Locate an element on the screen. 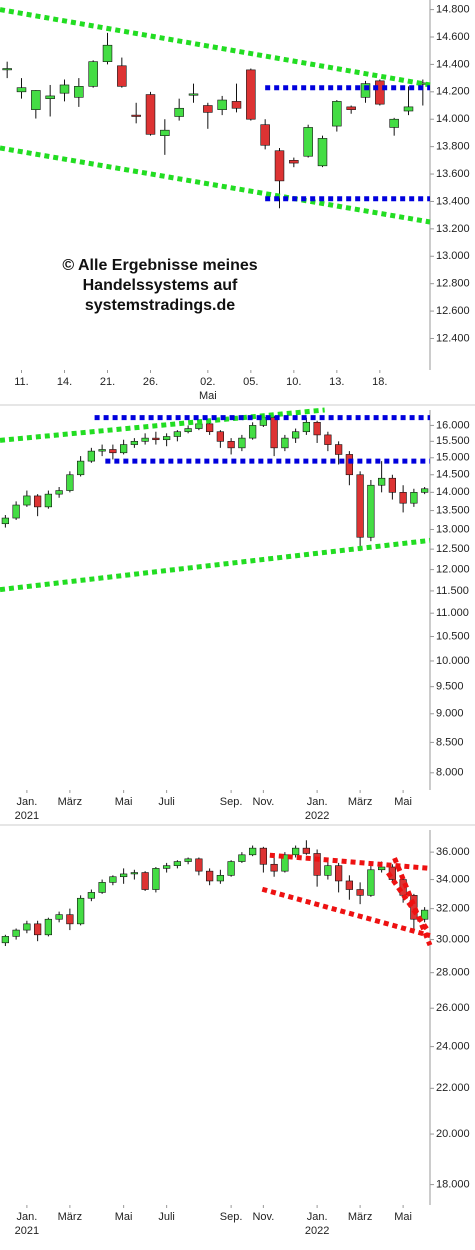 This screenshot has height=1250, width=475. y-tick-label: 13.800 is located at coordinates (453, 147).